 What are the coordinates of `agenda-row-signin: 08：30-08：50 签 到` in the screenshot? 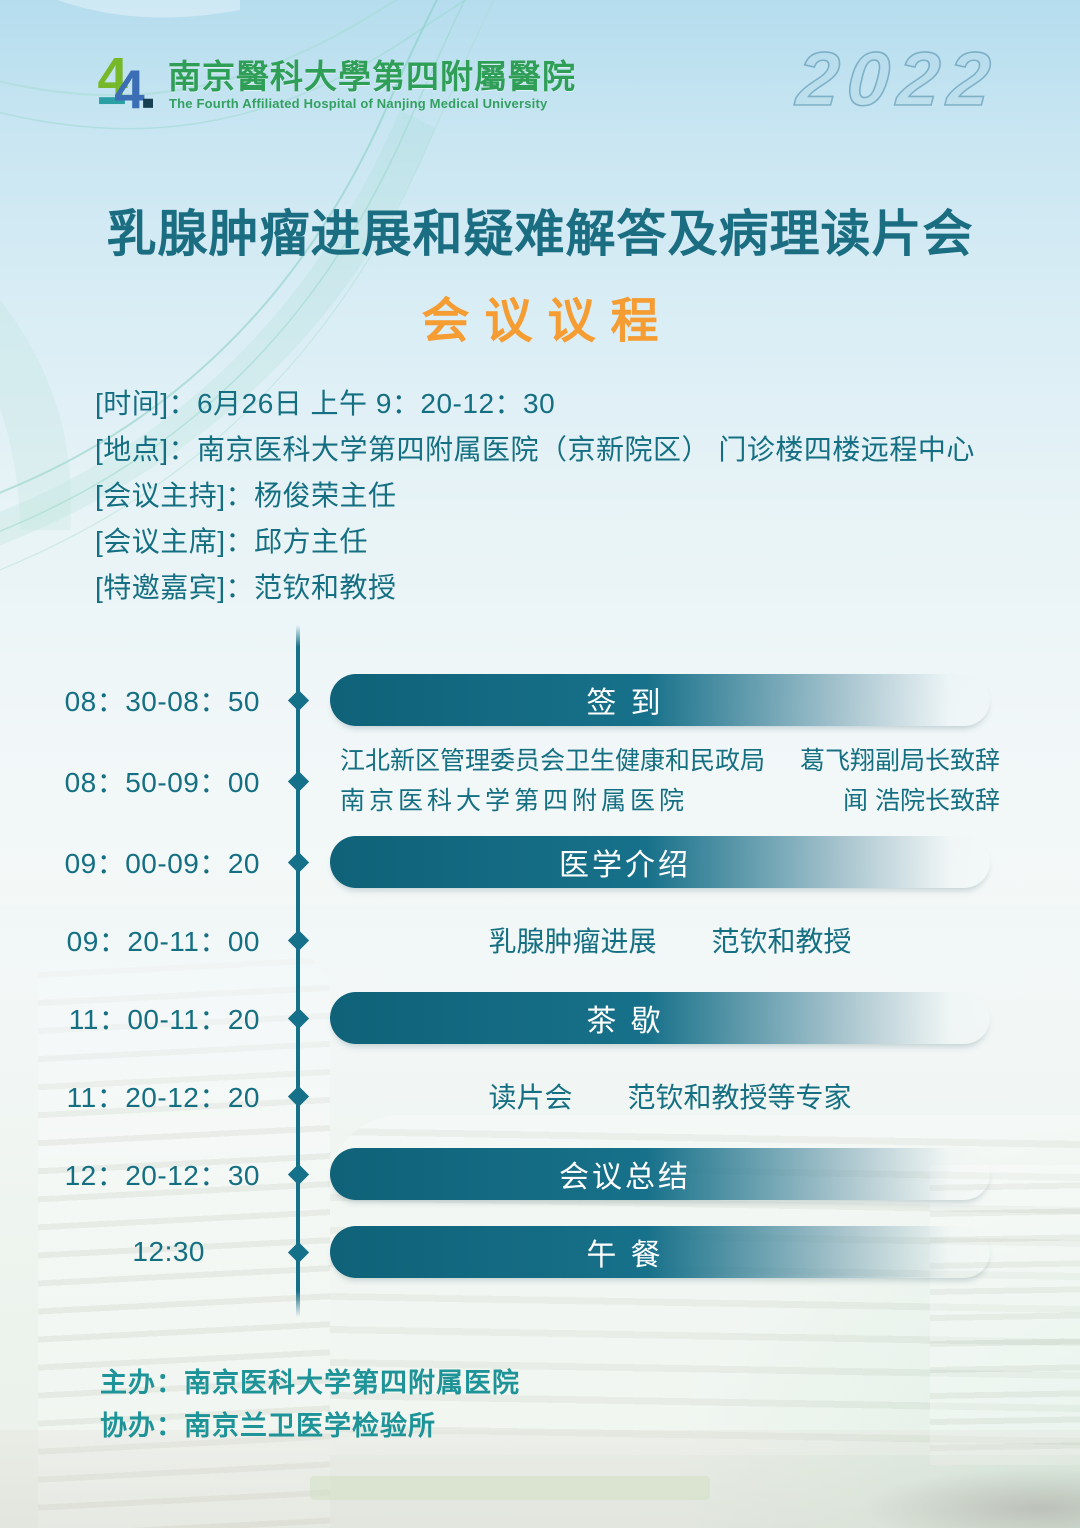 It's located at (540, 700).